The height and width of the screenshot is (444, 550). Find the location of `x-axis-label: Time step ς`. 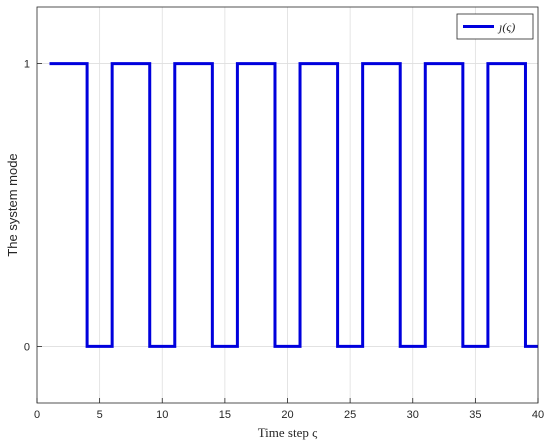

x-axis-label: Time step ς is located at coordinates (288, 432).